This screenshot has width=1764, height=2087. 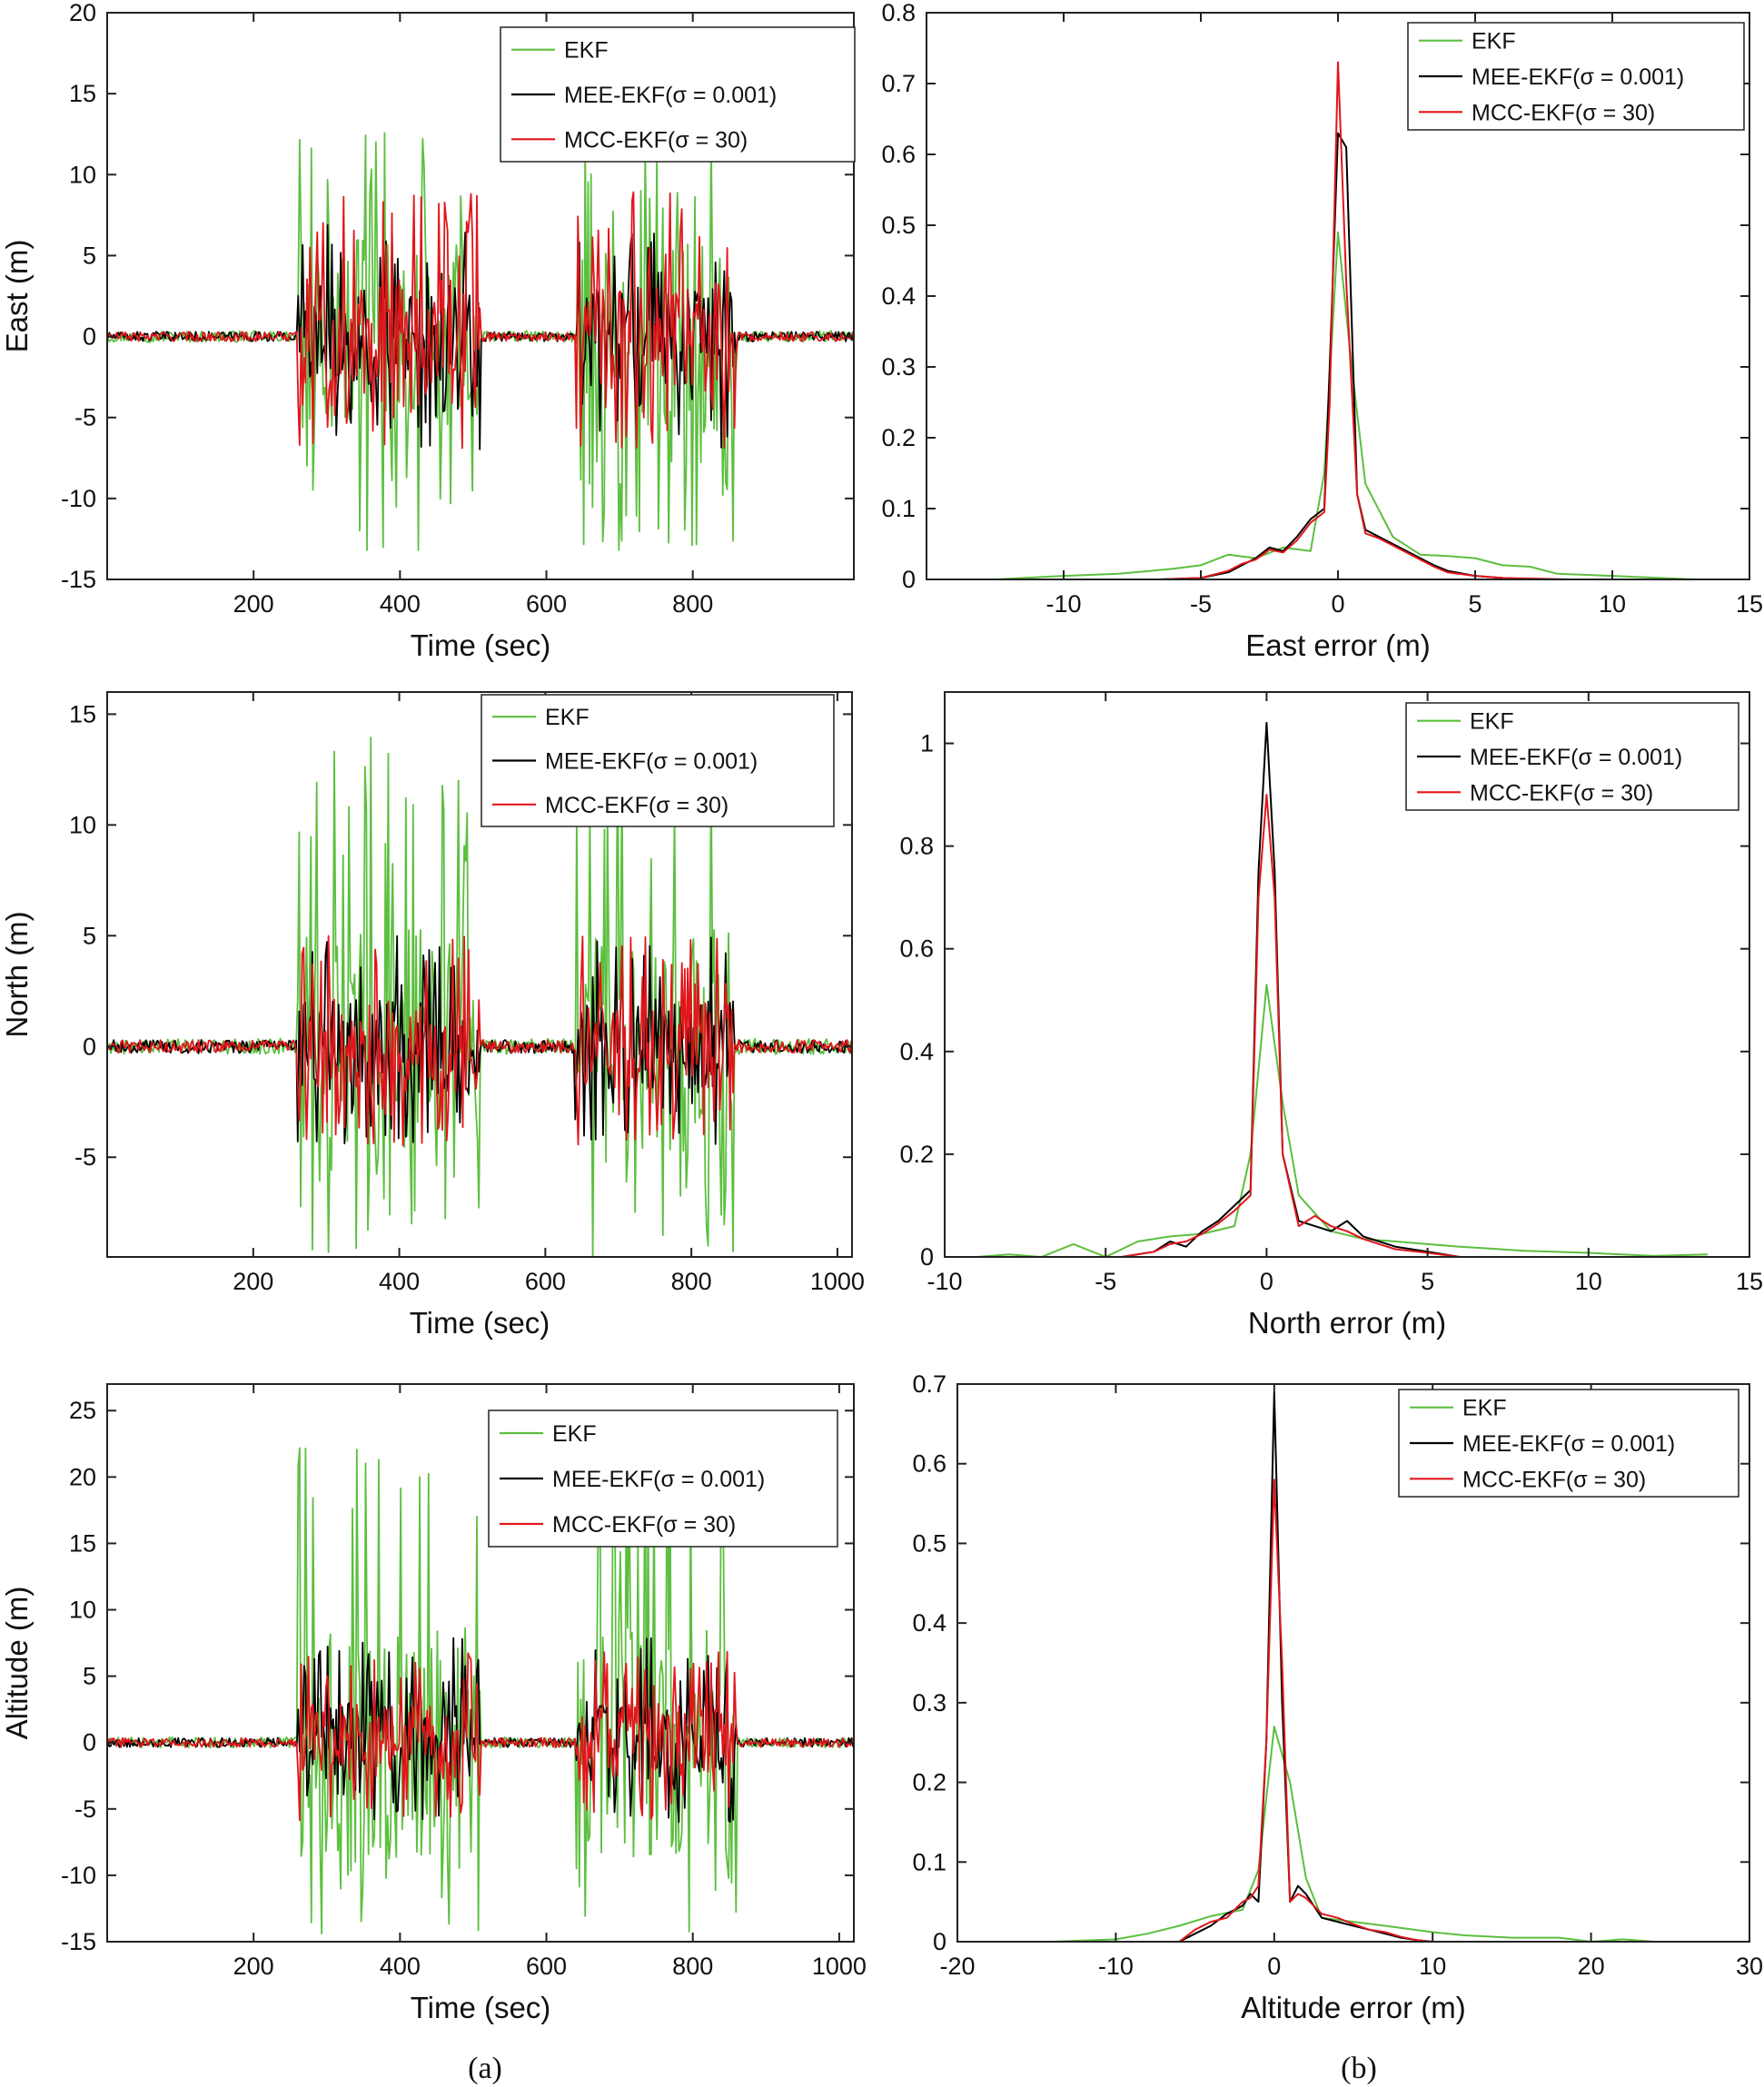 What do you see at coordinates (1749, 1966) in the screenshot?
I see `x-tick-label: 30` at bounding box center [1749, 1966].